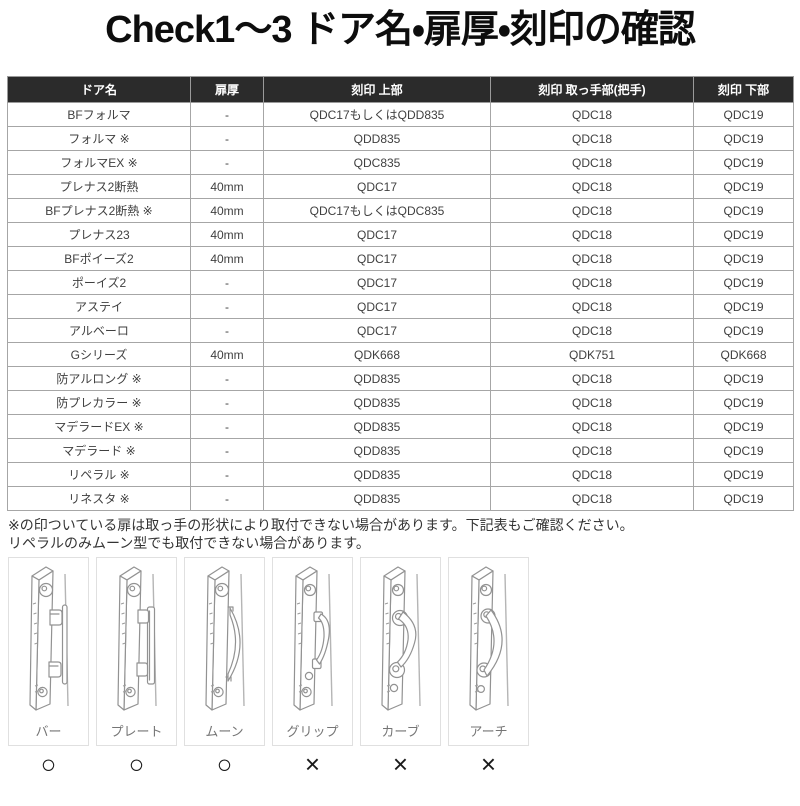 The image size is (800, 806). What do you see at coordinates (99, 210) in the screenshot?
I see `door-name-cell: BFプレナス2断熱 ※` at bounding box center [99, 210].